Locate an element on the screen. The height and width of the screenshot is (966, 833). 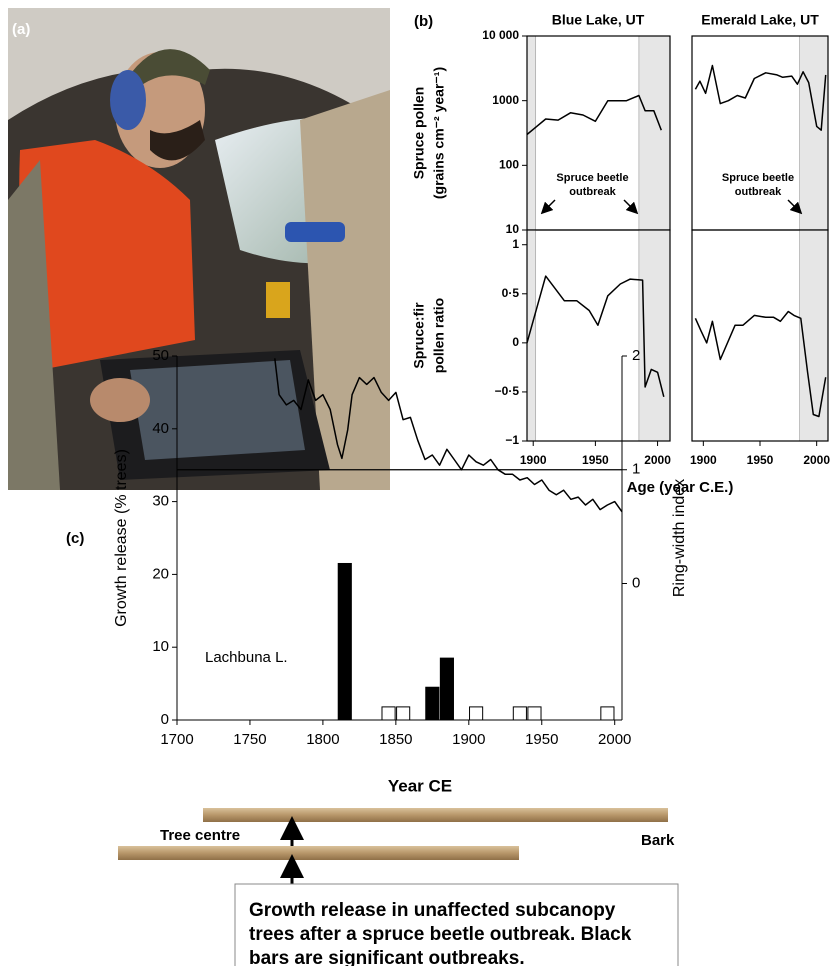
x-tick-label: 1850 is located at coordinates (395, 739).